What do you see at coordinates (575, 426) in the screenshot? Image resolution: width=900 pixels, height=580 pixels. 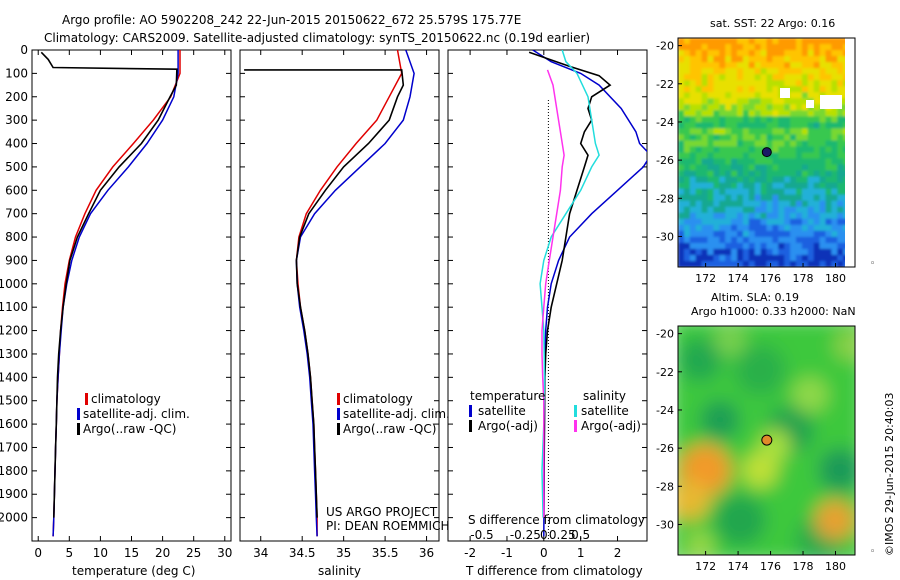 I see `legend-swatch-s-argo` at bounding box center [575, 426].